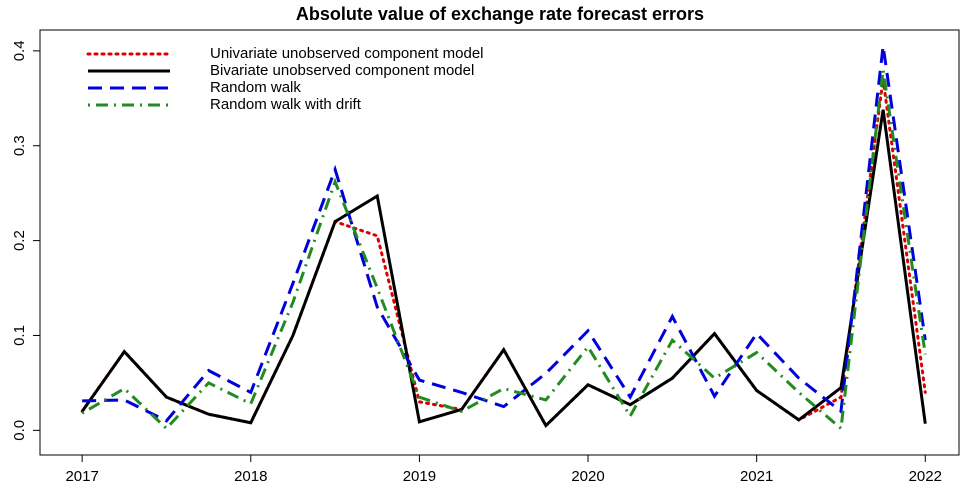 This screenshot has height=488, width=961. Describe the element at coordinates (255, 87) in the screenshot. I see `legend-label: Random walk` at that location.